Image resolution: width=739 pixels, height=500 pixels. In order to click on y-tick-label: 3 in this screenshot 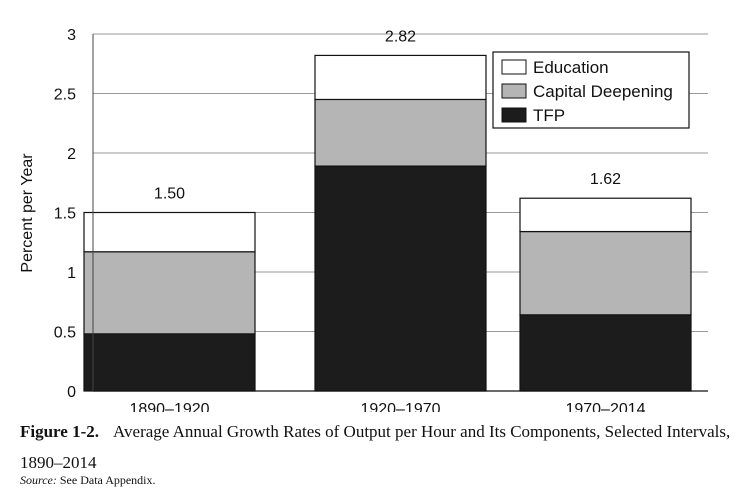, I will do `click(71, 35)`.